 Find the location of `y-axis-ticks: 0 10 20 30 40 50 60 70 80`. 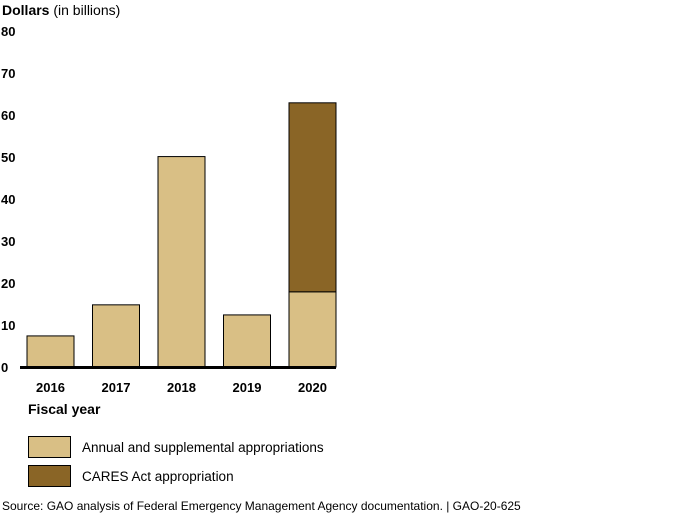

y-axis-ticks: 0 10 20 30 40 50 60 70 80 is located at coordinates (8, 199).